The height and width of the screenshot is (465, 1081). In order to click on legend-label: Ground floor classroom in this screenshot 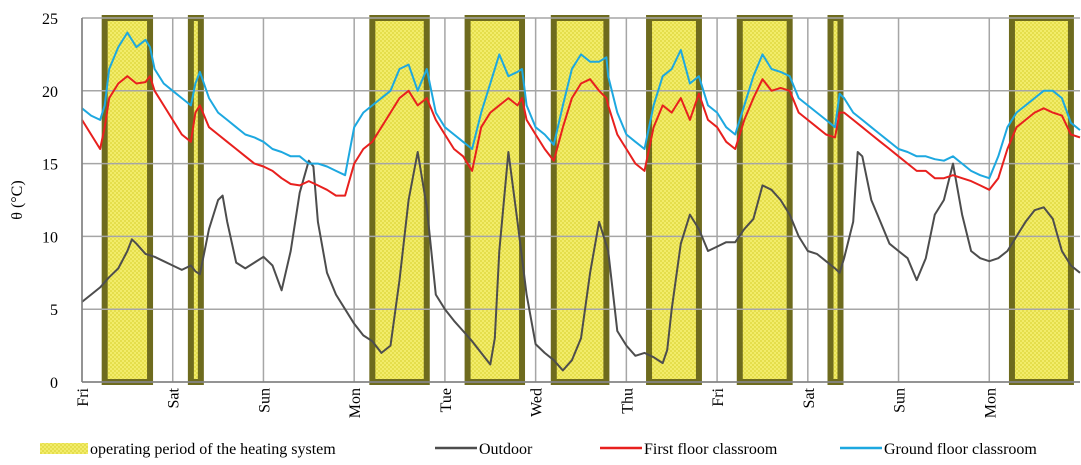, I will do `click(960, 449)`.